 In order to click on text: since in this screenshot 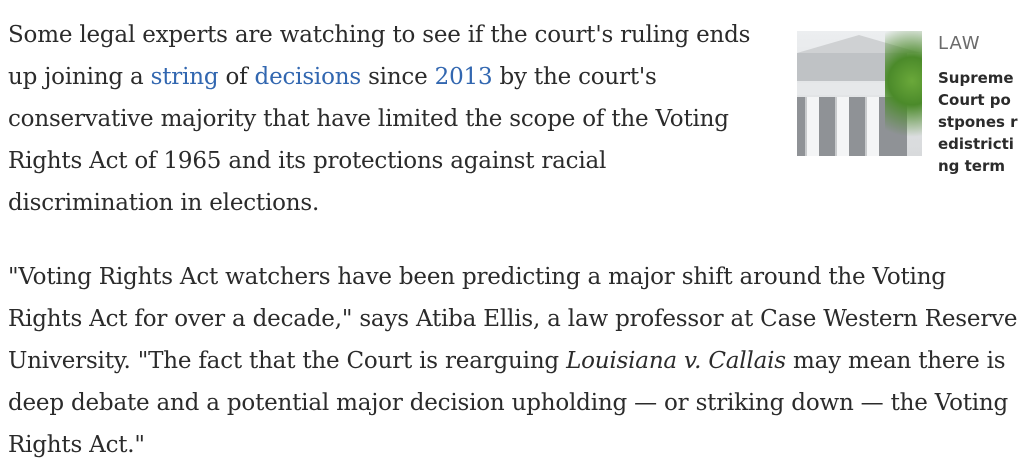, I will do `click(397, 77)`.